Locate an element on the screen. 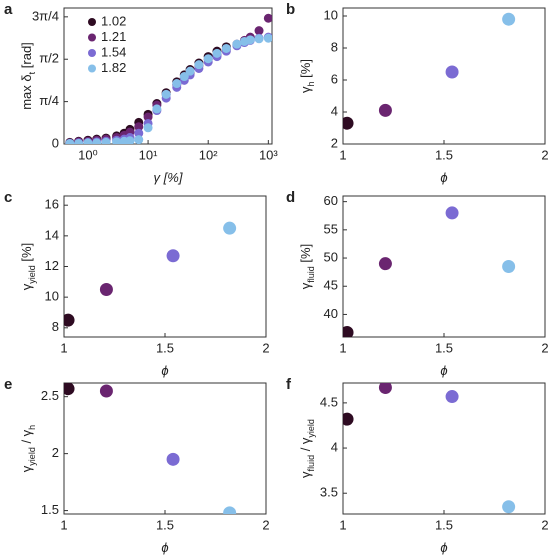  y-tick-label: π/2 is located at coordinates (49, 58).